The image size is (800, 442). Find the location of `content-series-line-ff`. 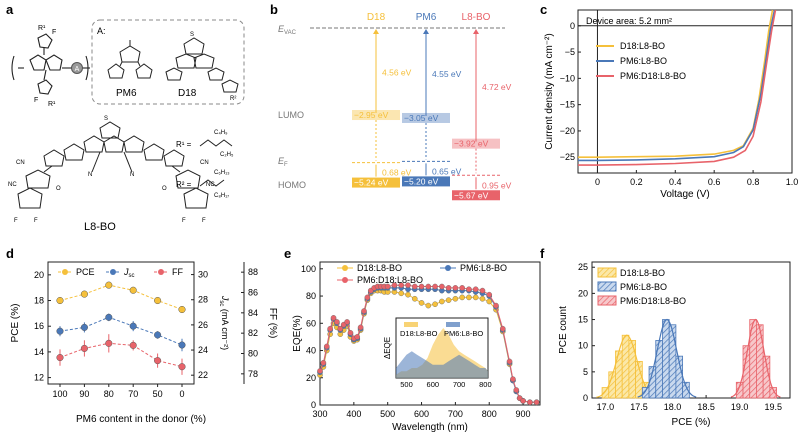

content-series-line-ff is located at coordinates (121, 355).